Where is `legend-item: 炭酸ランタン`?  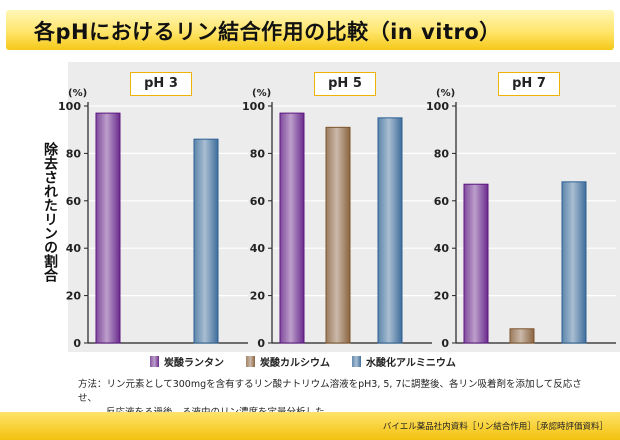 legend-item: 炭酸ランタン is located at coordinates (187, 361).